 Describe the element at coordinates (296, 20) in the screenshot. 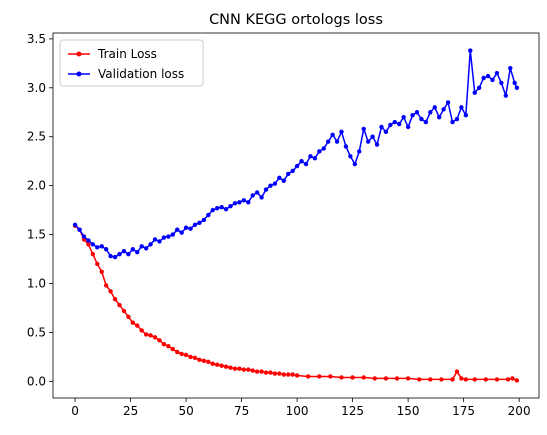

I see `chart-title: CNN KEGG ortologs loss` at that location.